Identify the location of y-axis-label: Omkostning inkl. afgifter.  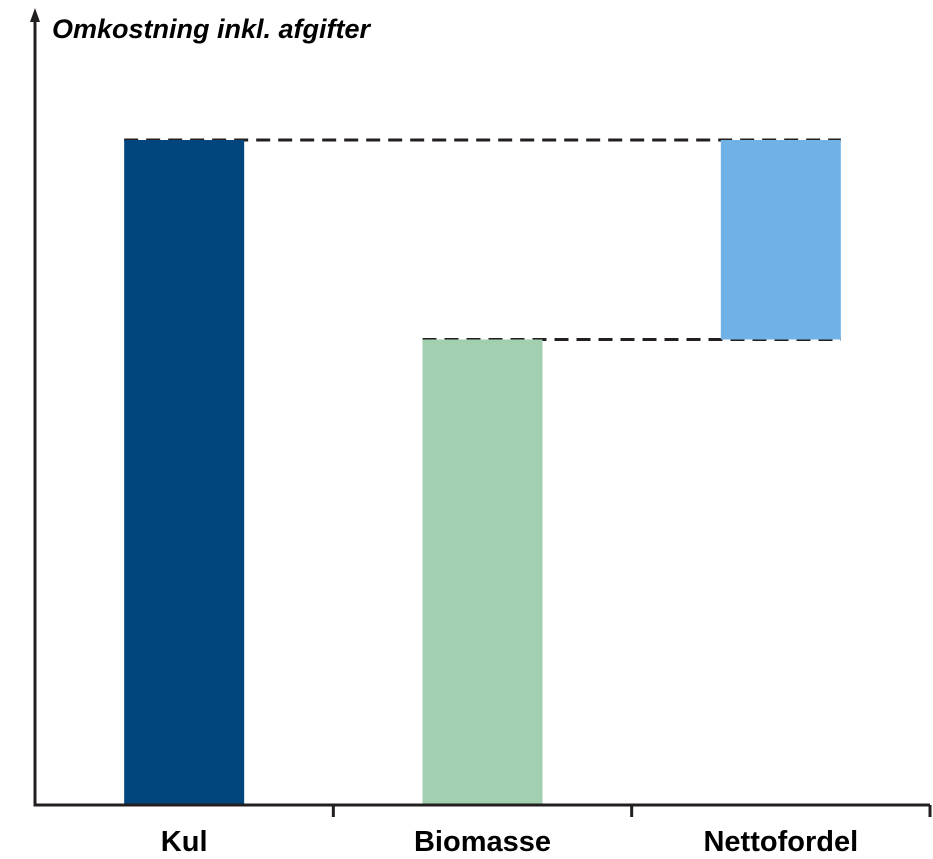
(212, 29).